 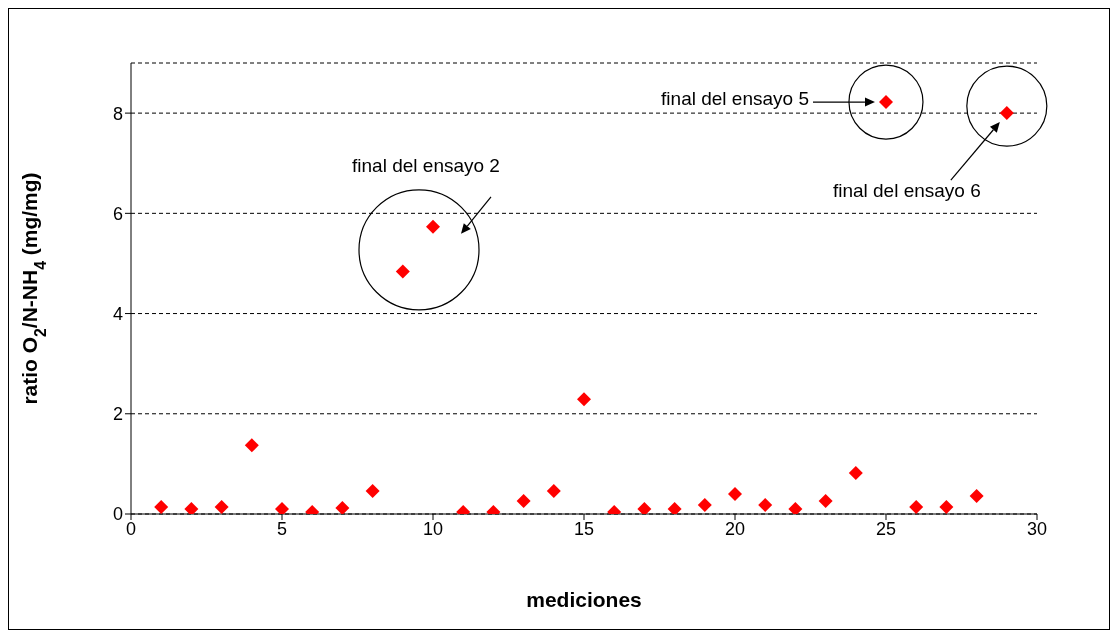 I want to click on annotation: final del ensayo 5, so click(x=735, y=99).